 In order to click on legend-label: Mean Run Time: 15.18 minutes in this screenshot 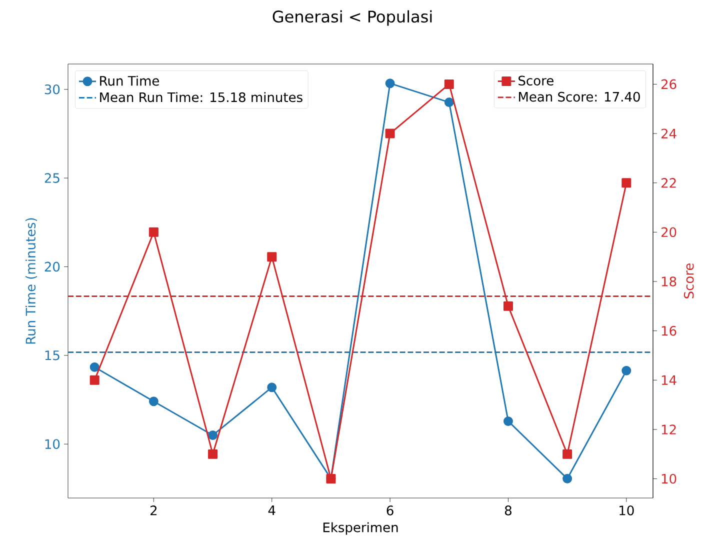, I will do `click(201, 97)`.